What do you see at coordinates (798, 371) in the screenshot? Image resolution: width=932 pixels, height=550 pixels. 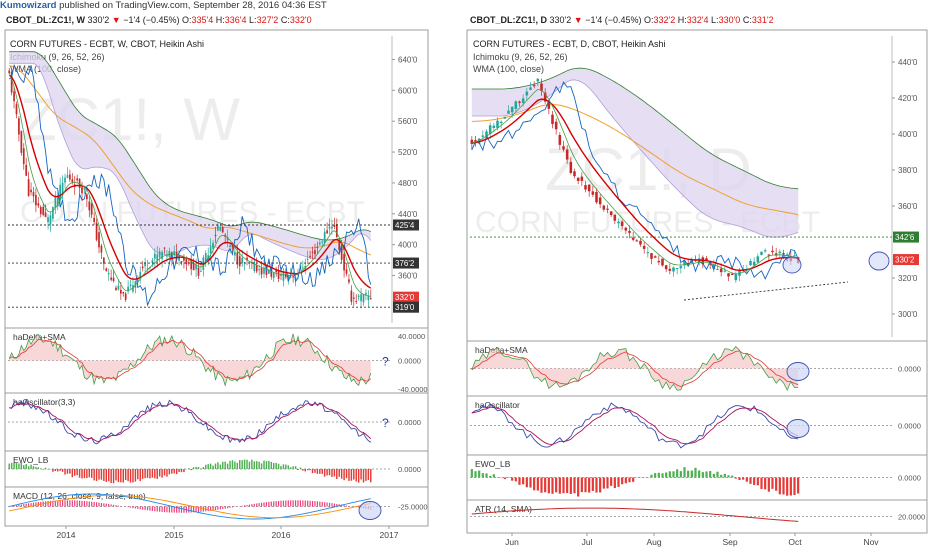 I see `highlight-circle` at bounding box center [798, 371].